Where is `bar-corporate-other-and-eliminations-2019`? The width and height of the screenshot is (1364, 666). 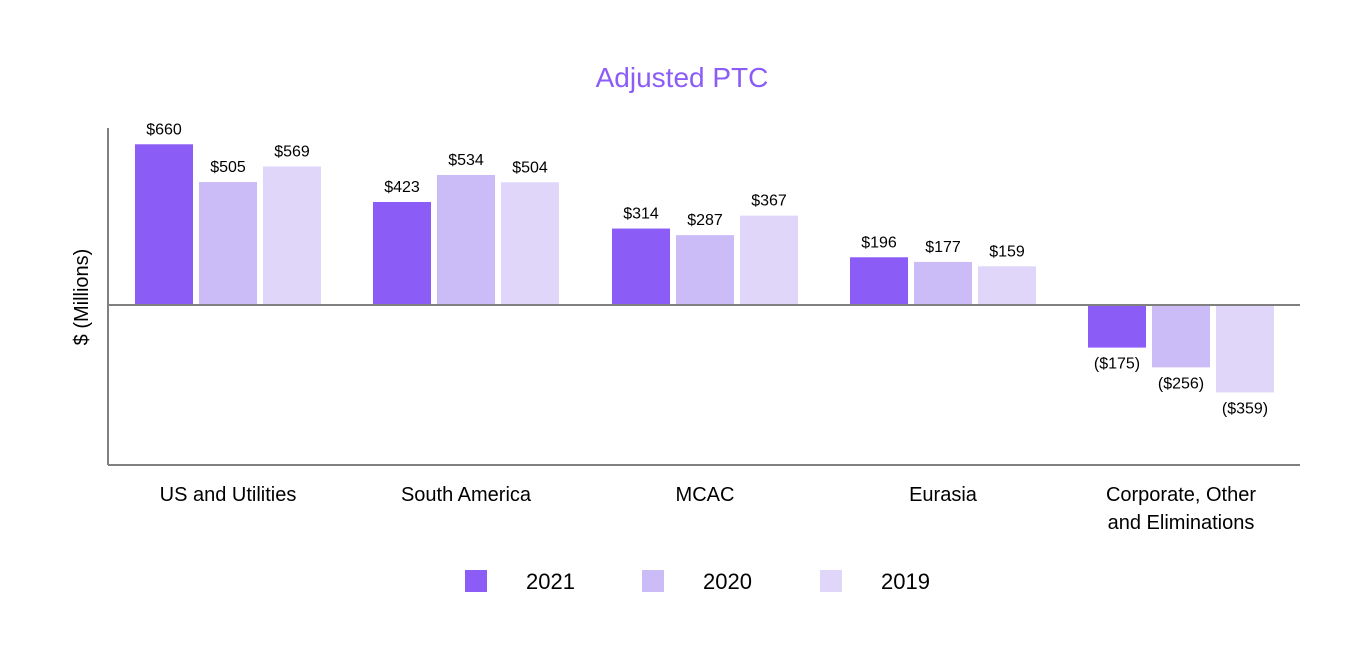
bar-corporate-other-and-eliminations-2019 is located at coordinates (1245, 349).